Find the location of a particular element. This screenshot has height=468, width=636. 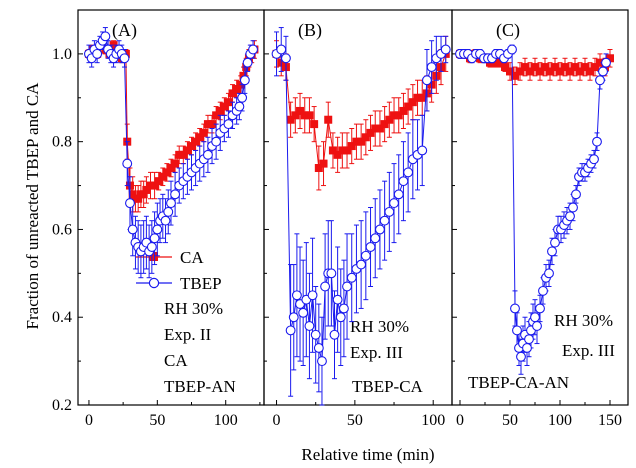

panel-b-ca-series is located at coordinates (361, 113).